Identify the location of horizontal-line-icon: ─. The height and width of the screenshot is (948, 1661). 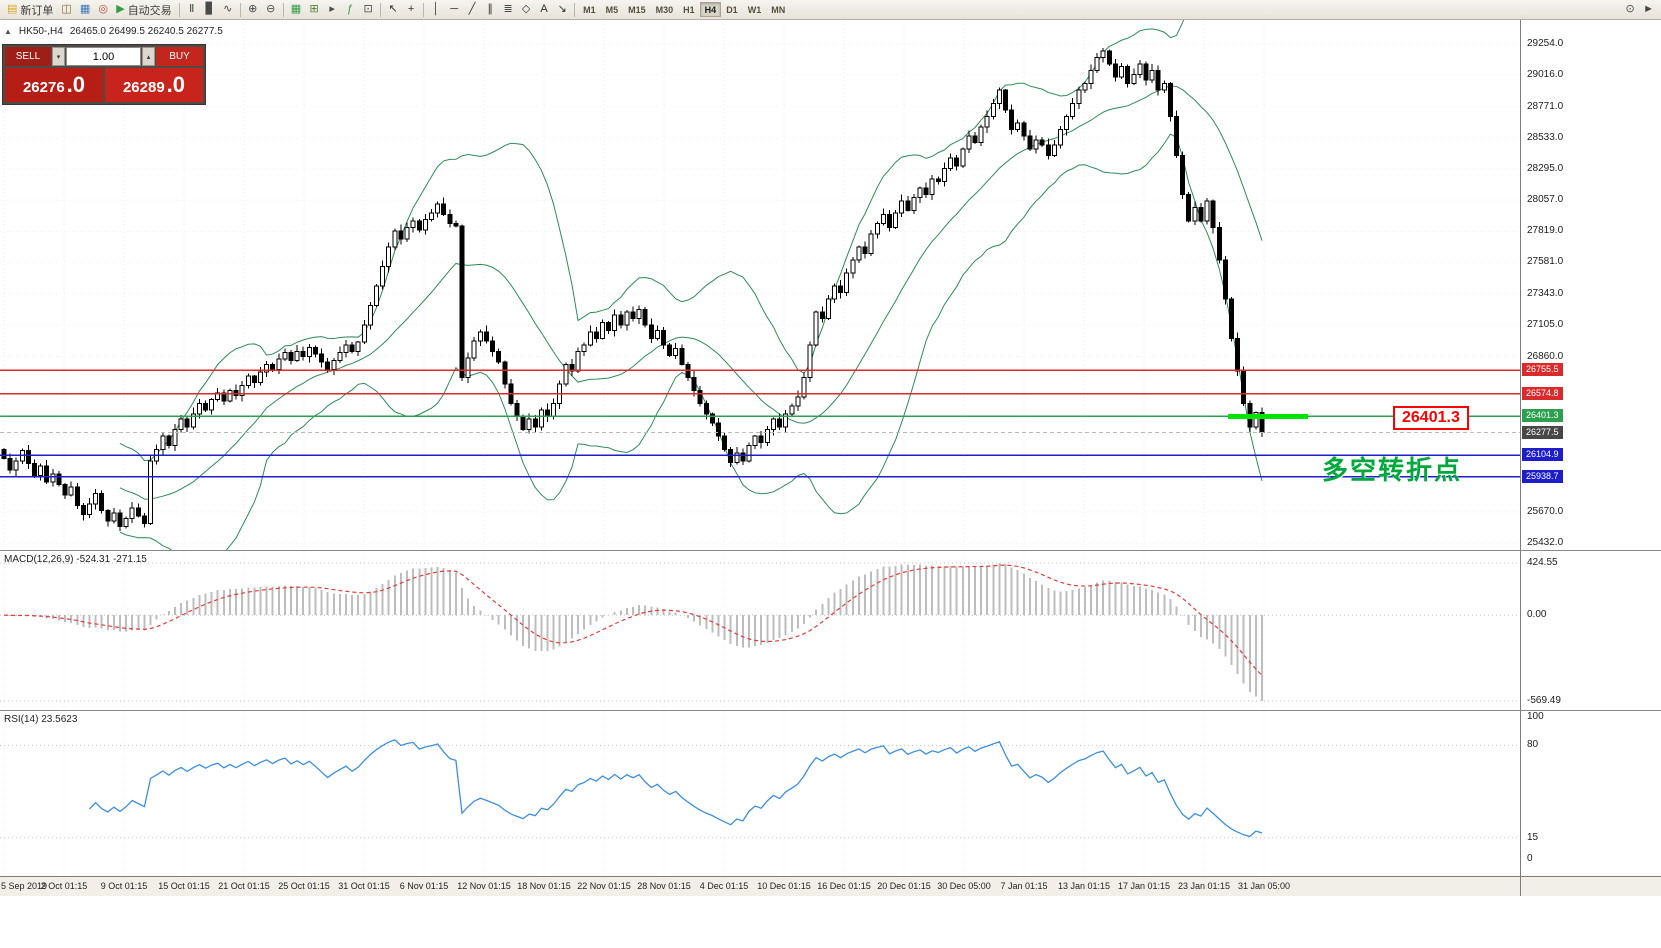
(454, 9).